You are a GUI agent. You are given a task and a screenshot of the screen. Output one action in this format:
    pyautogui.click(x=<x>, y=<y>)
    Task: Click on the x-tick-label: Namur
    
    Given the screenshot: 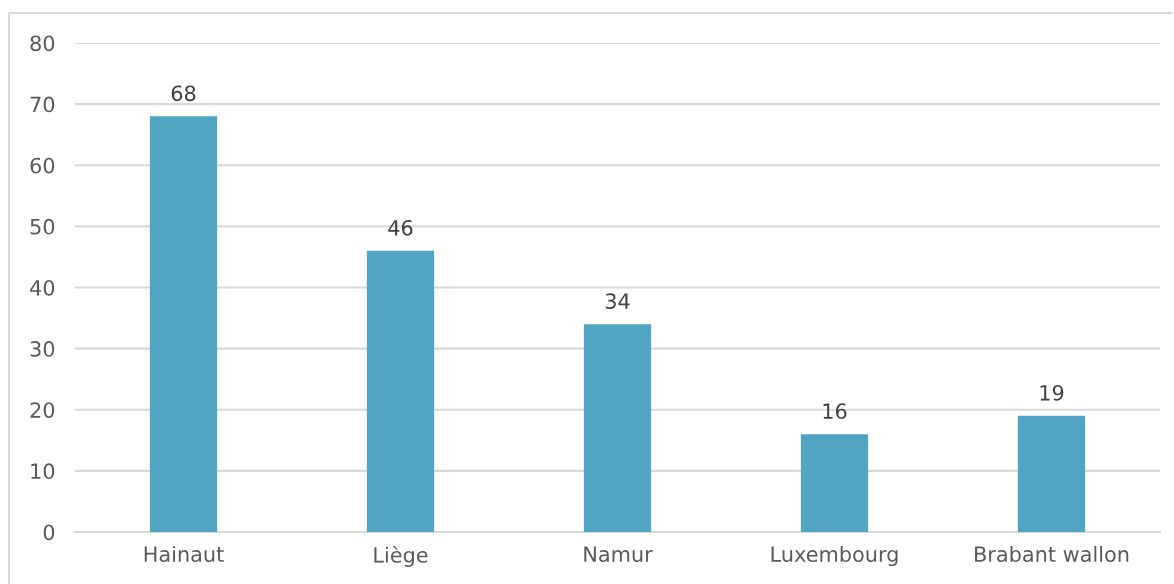 What is the action you would take?
    pyautogui.click(x=618, y=554)
    